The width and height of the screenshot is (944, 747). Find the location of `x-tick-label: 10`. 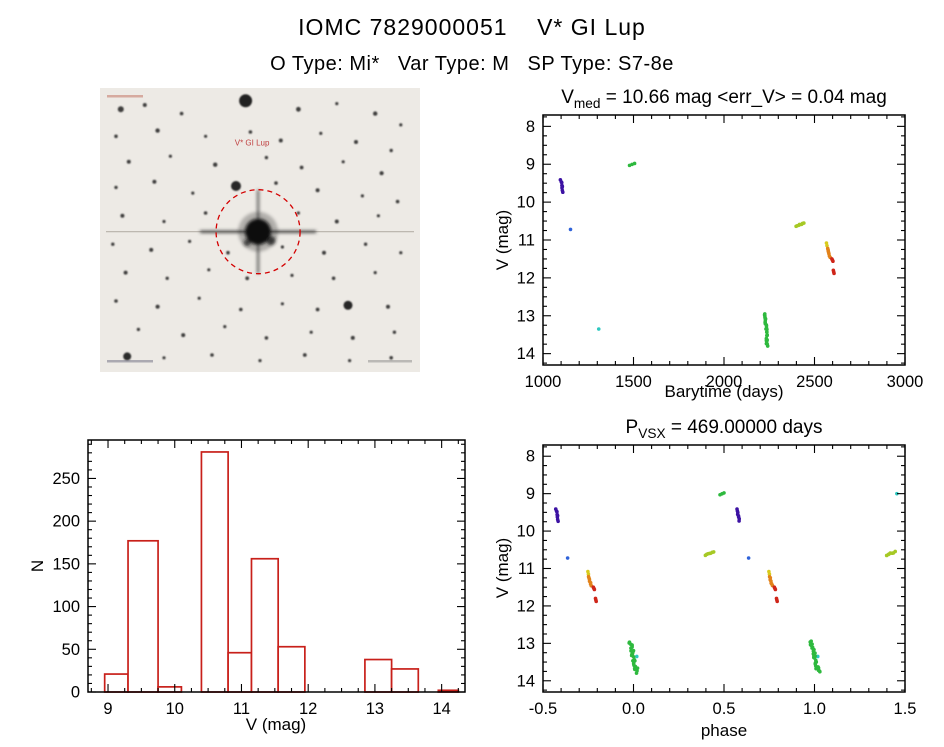

x-tick-label: 10 is located at coordinates (175, 709).